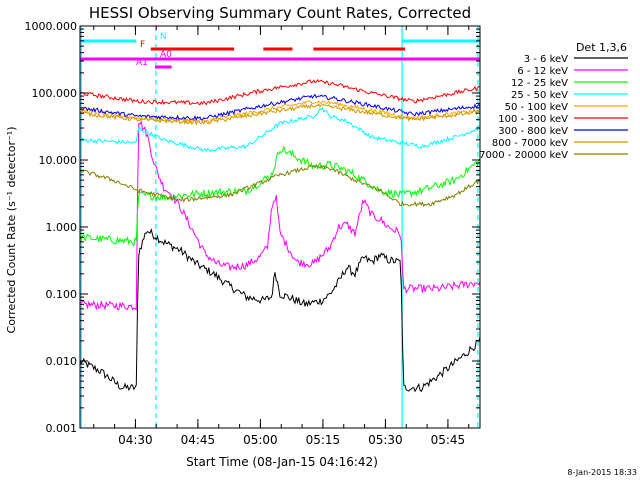 The width and height of the screenshot is (640, 480). I want to click on x-tick-label-4: 05:30, so click(385, 440).